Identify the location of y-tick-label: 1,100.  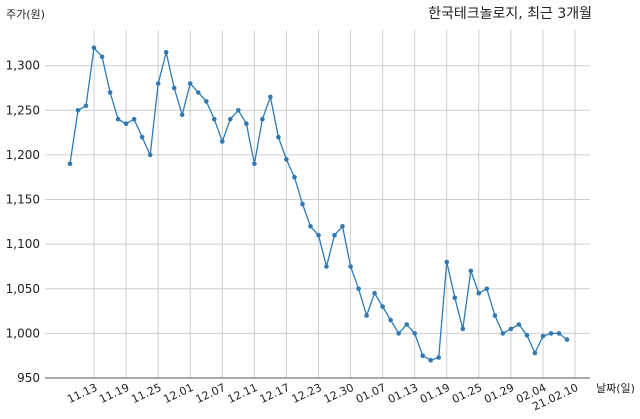
(23, 244).